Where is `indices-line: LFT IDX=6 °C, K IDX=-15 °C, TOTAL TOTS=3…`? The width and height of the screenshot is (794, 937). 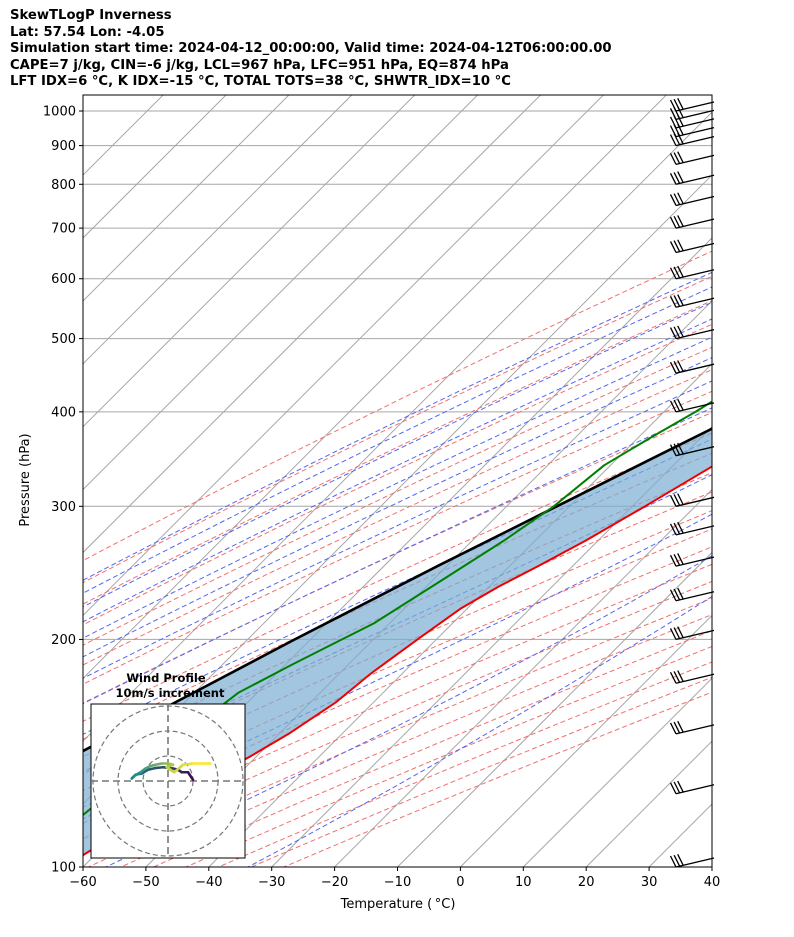 indices-line: LFT IDX=6 °C, K IDX=-15 °C, TOTAL TOTS=3… is located at coordinates (260, 81).